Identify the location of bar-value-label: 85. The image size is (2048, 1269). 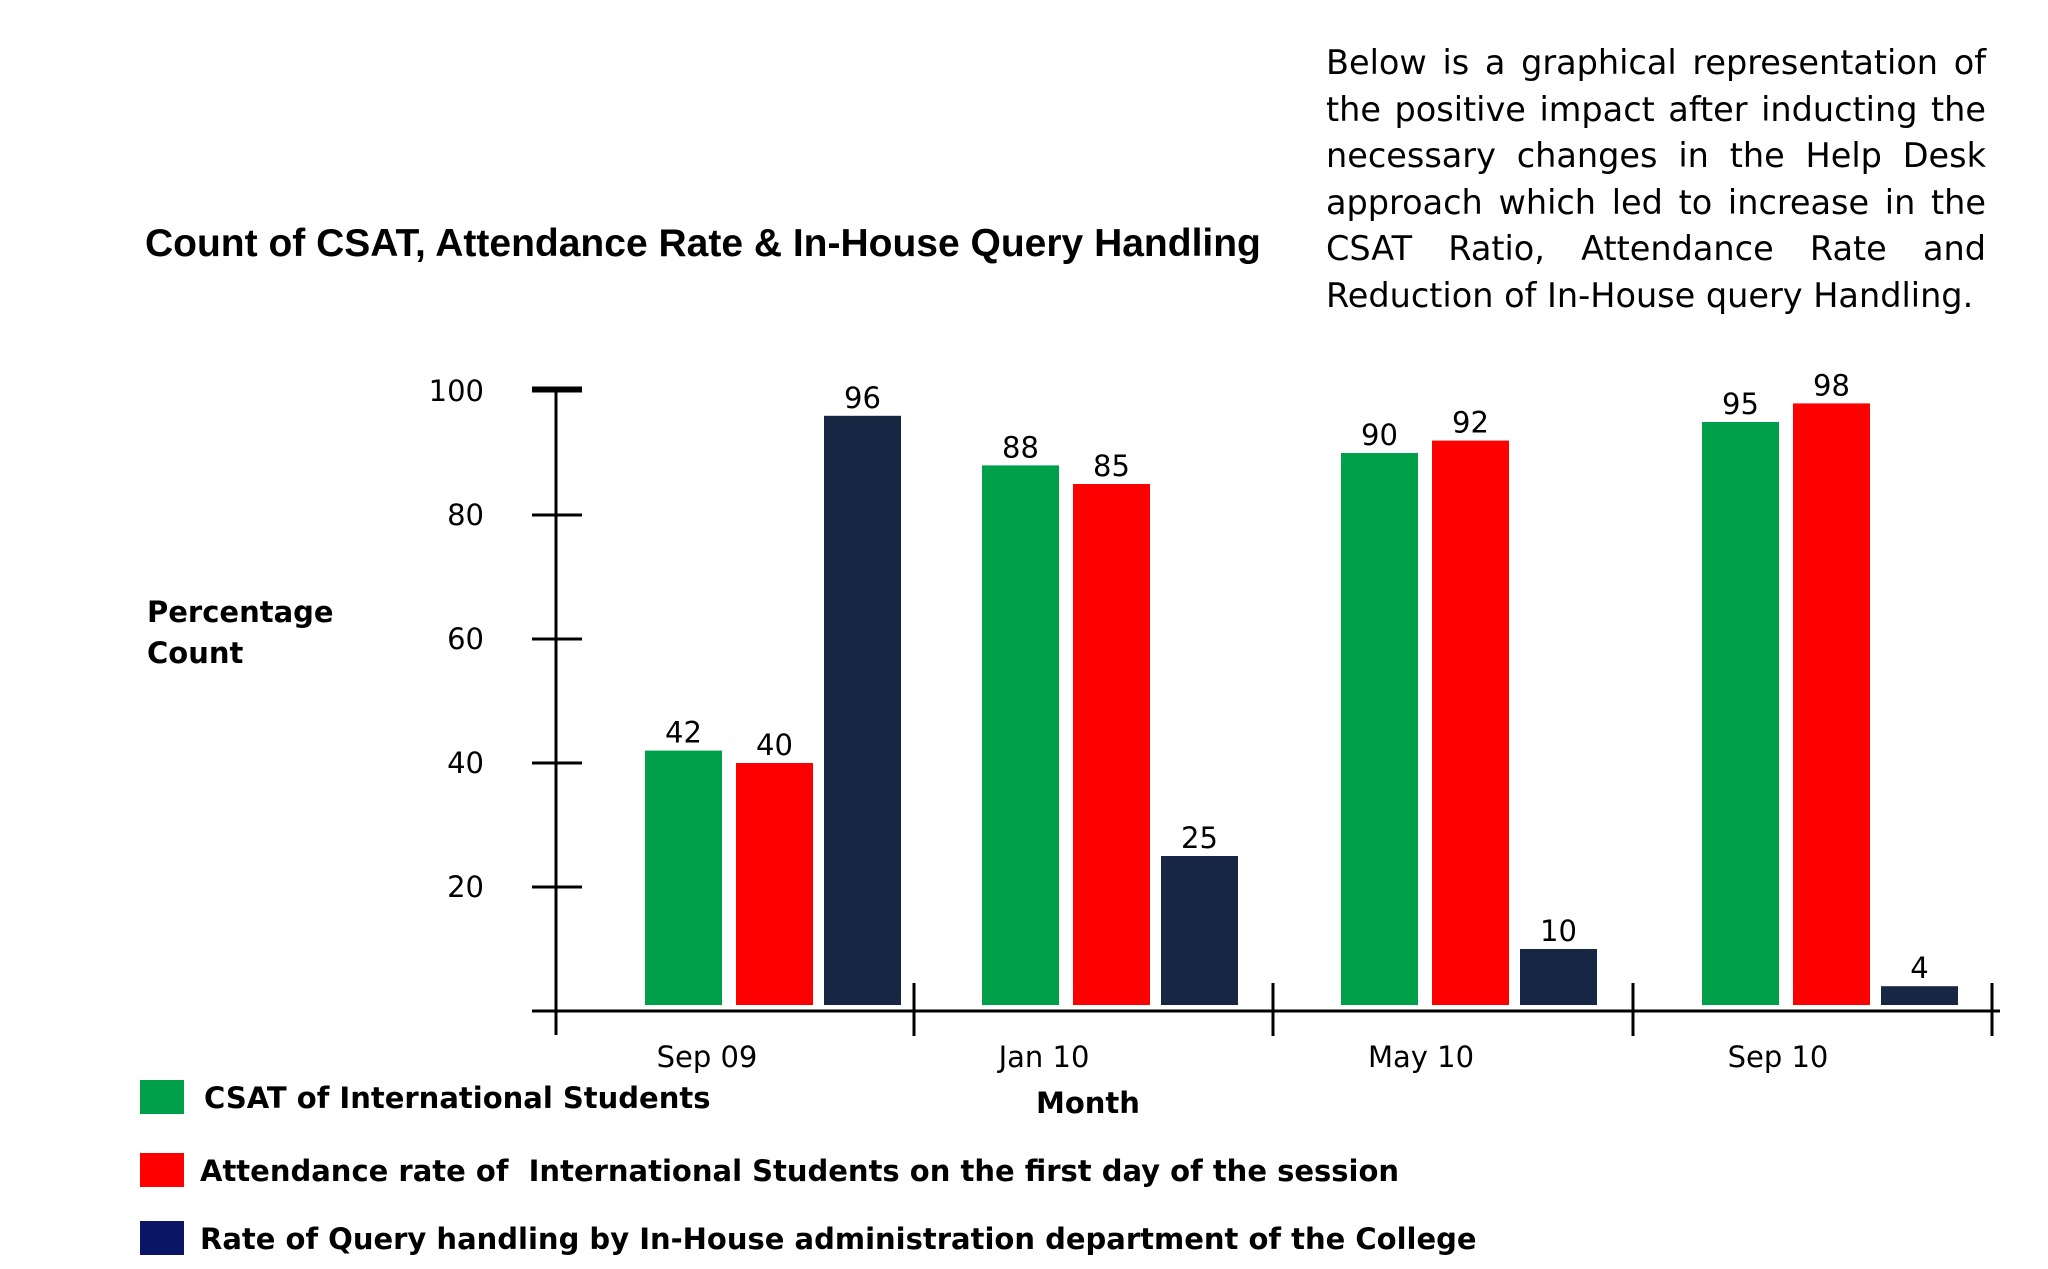
(1111, 466).